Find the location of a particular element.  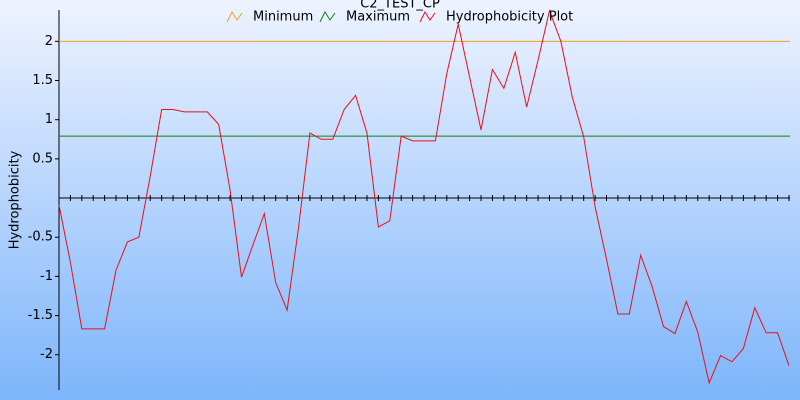

y-tick-label: -2 is located at coordinates (46, 354).